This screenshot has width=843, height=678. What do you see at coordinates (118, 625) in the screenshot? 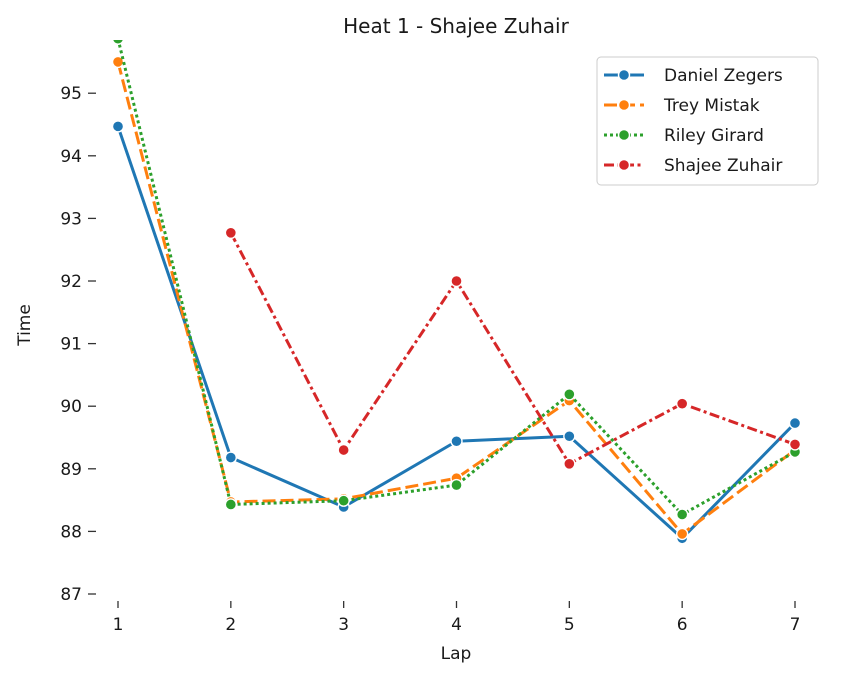
I see `x-tick-label: 1` at bounding box center [118, 625].